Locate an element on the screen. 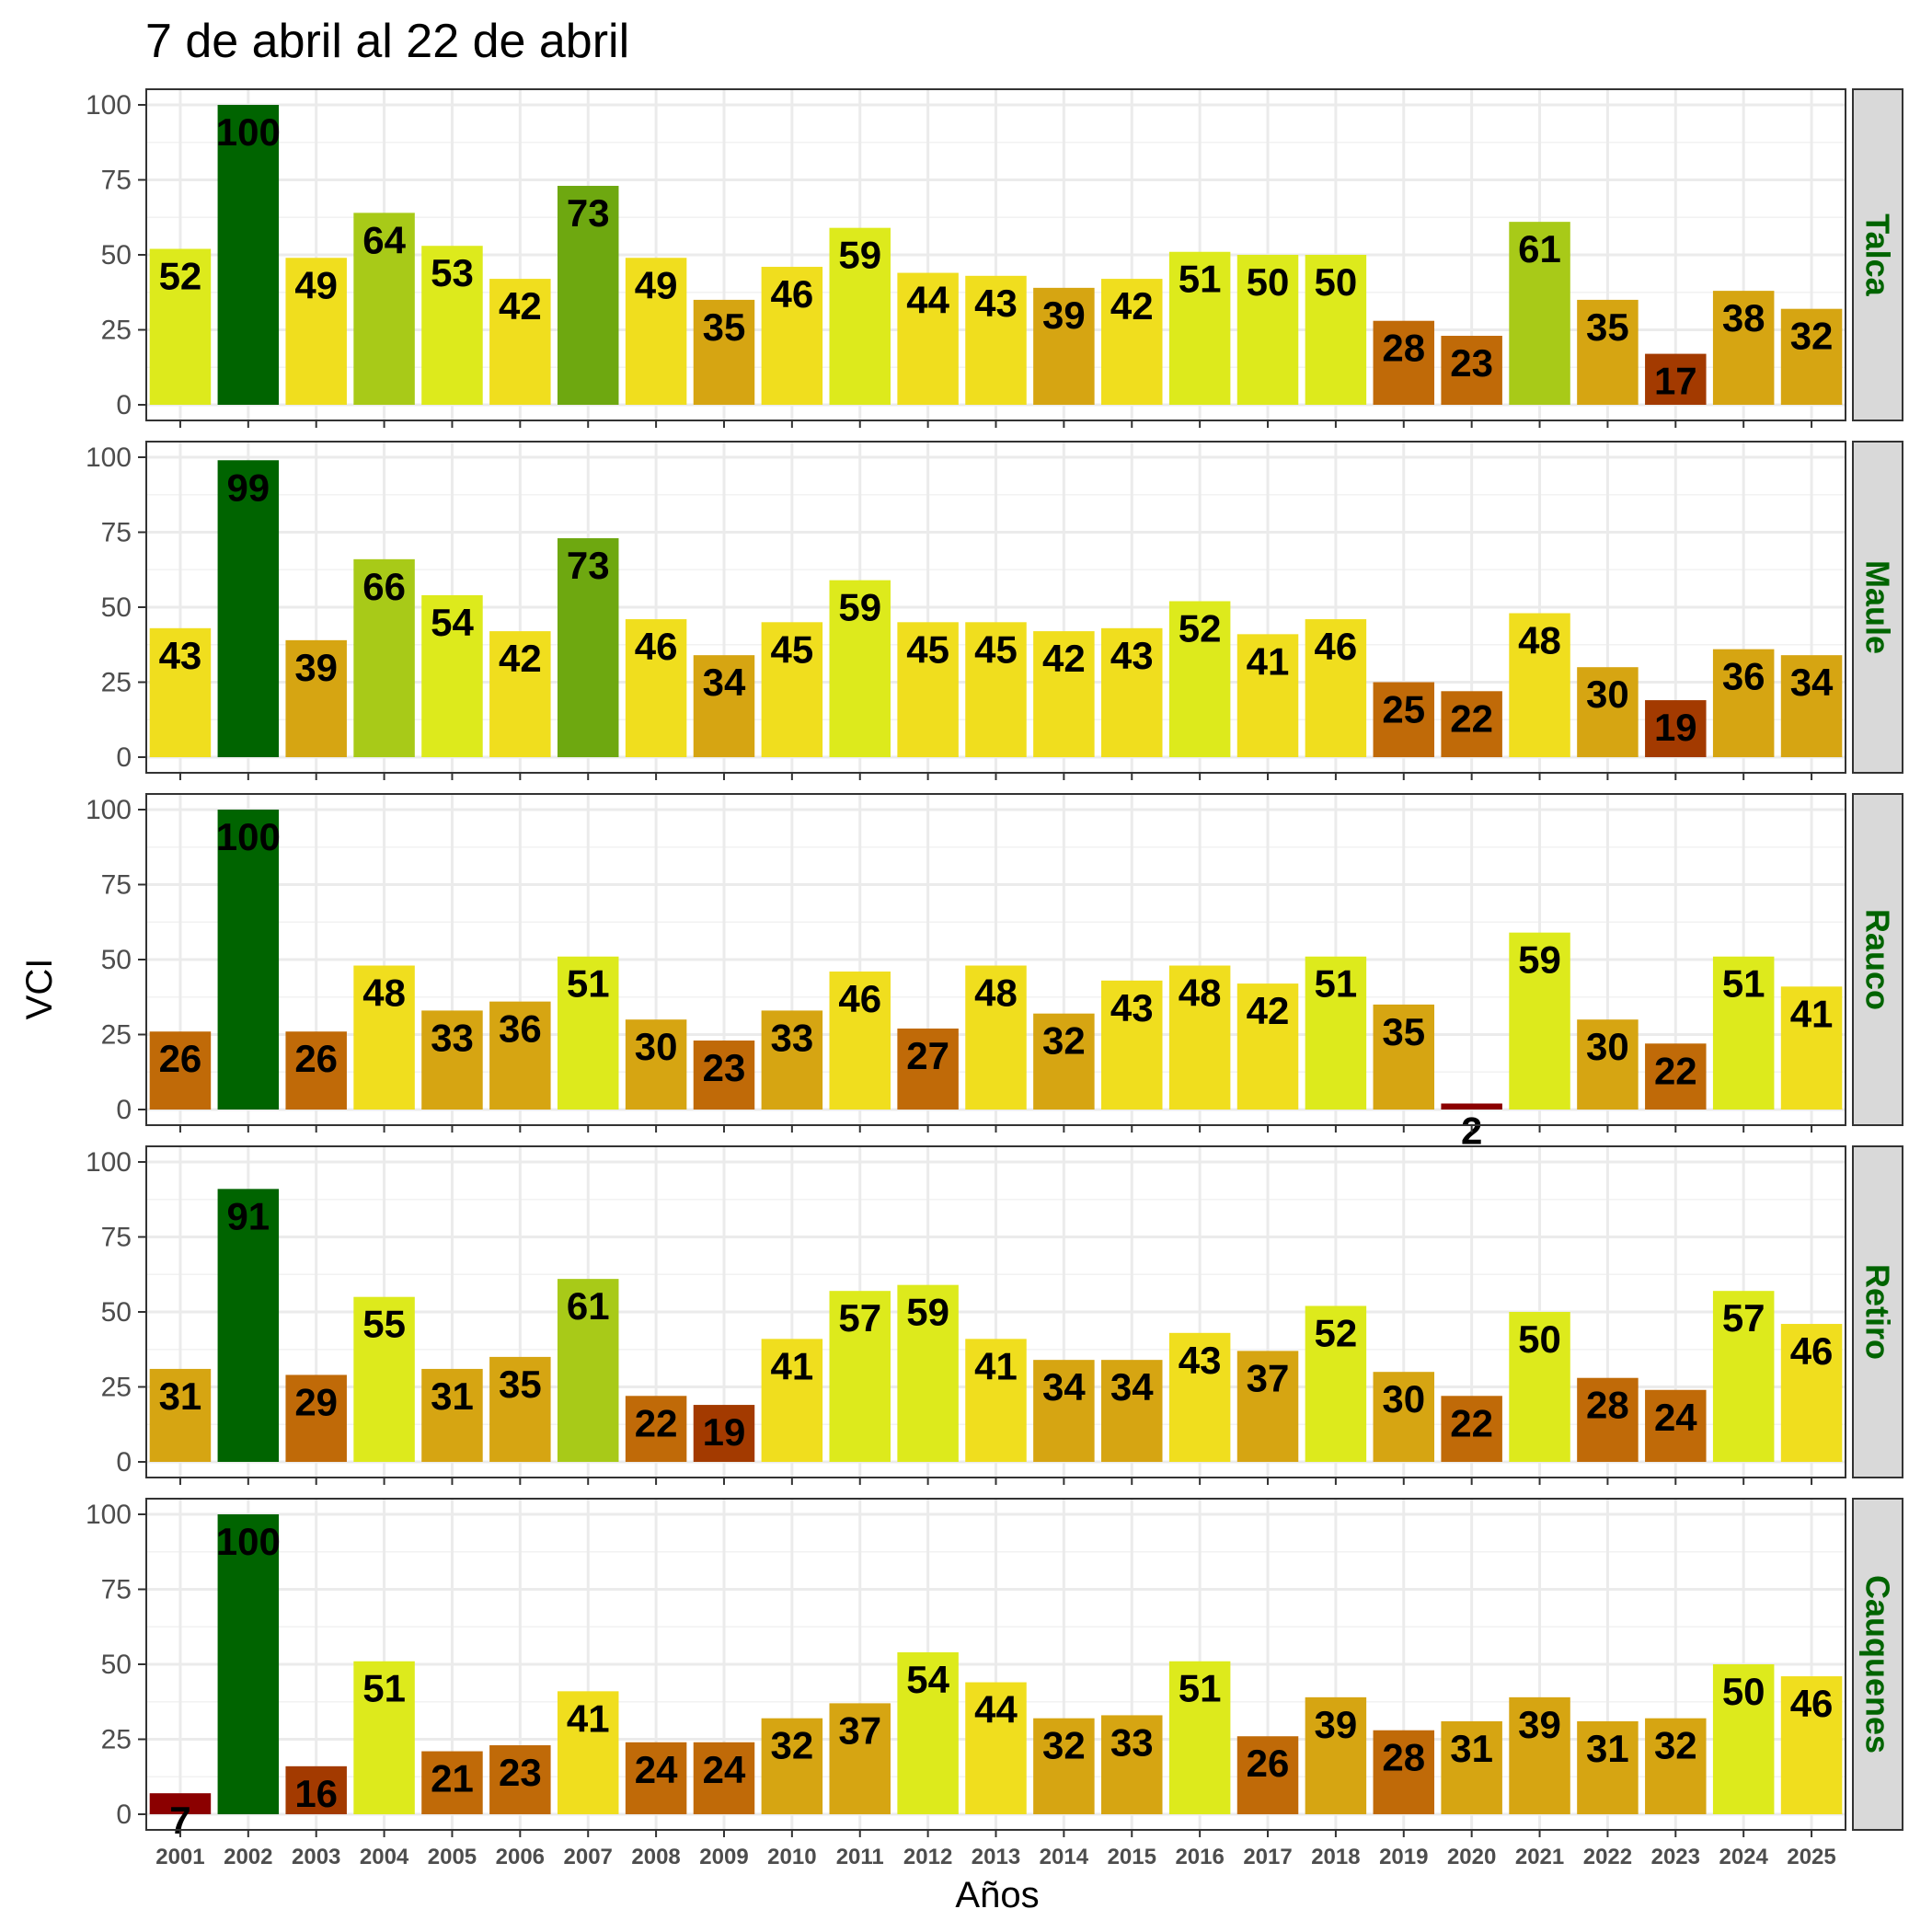 Image resolution: width=1932 pixels, height=1932 pixels. y-axis-title: VCI is located at coordinates (39, 989).